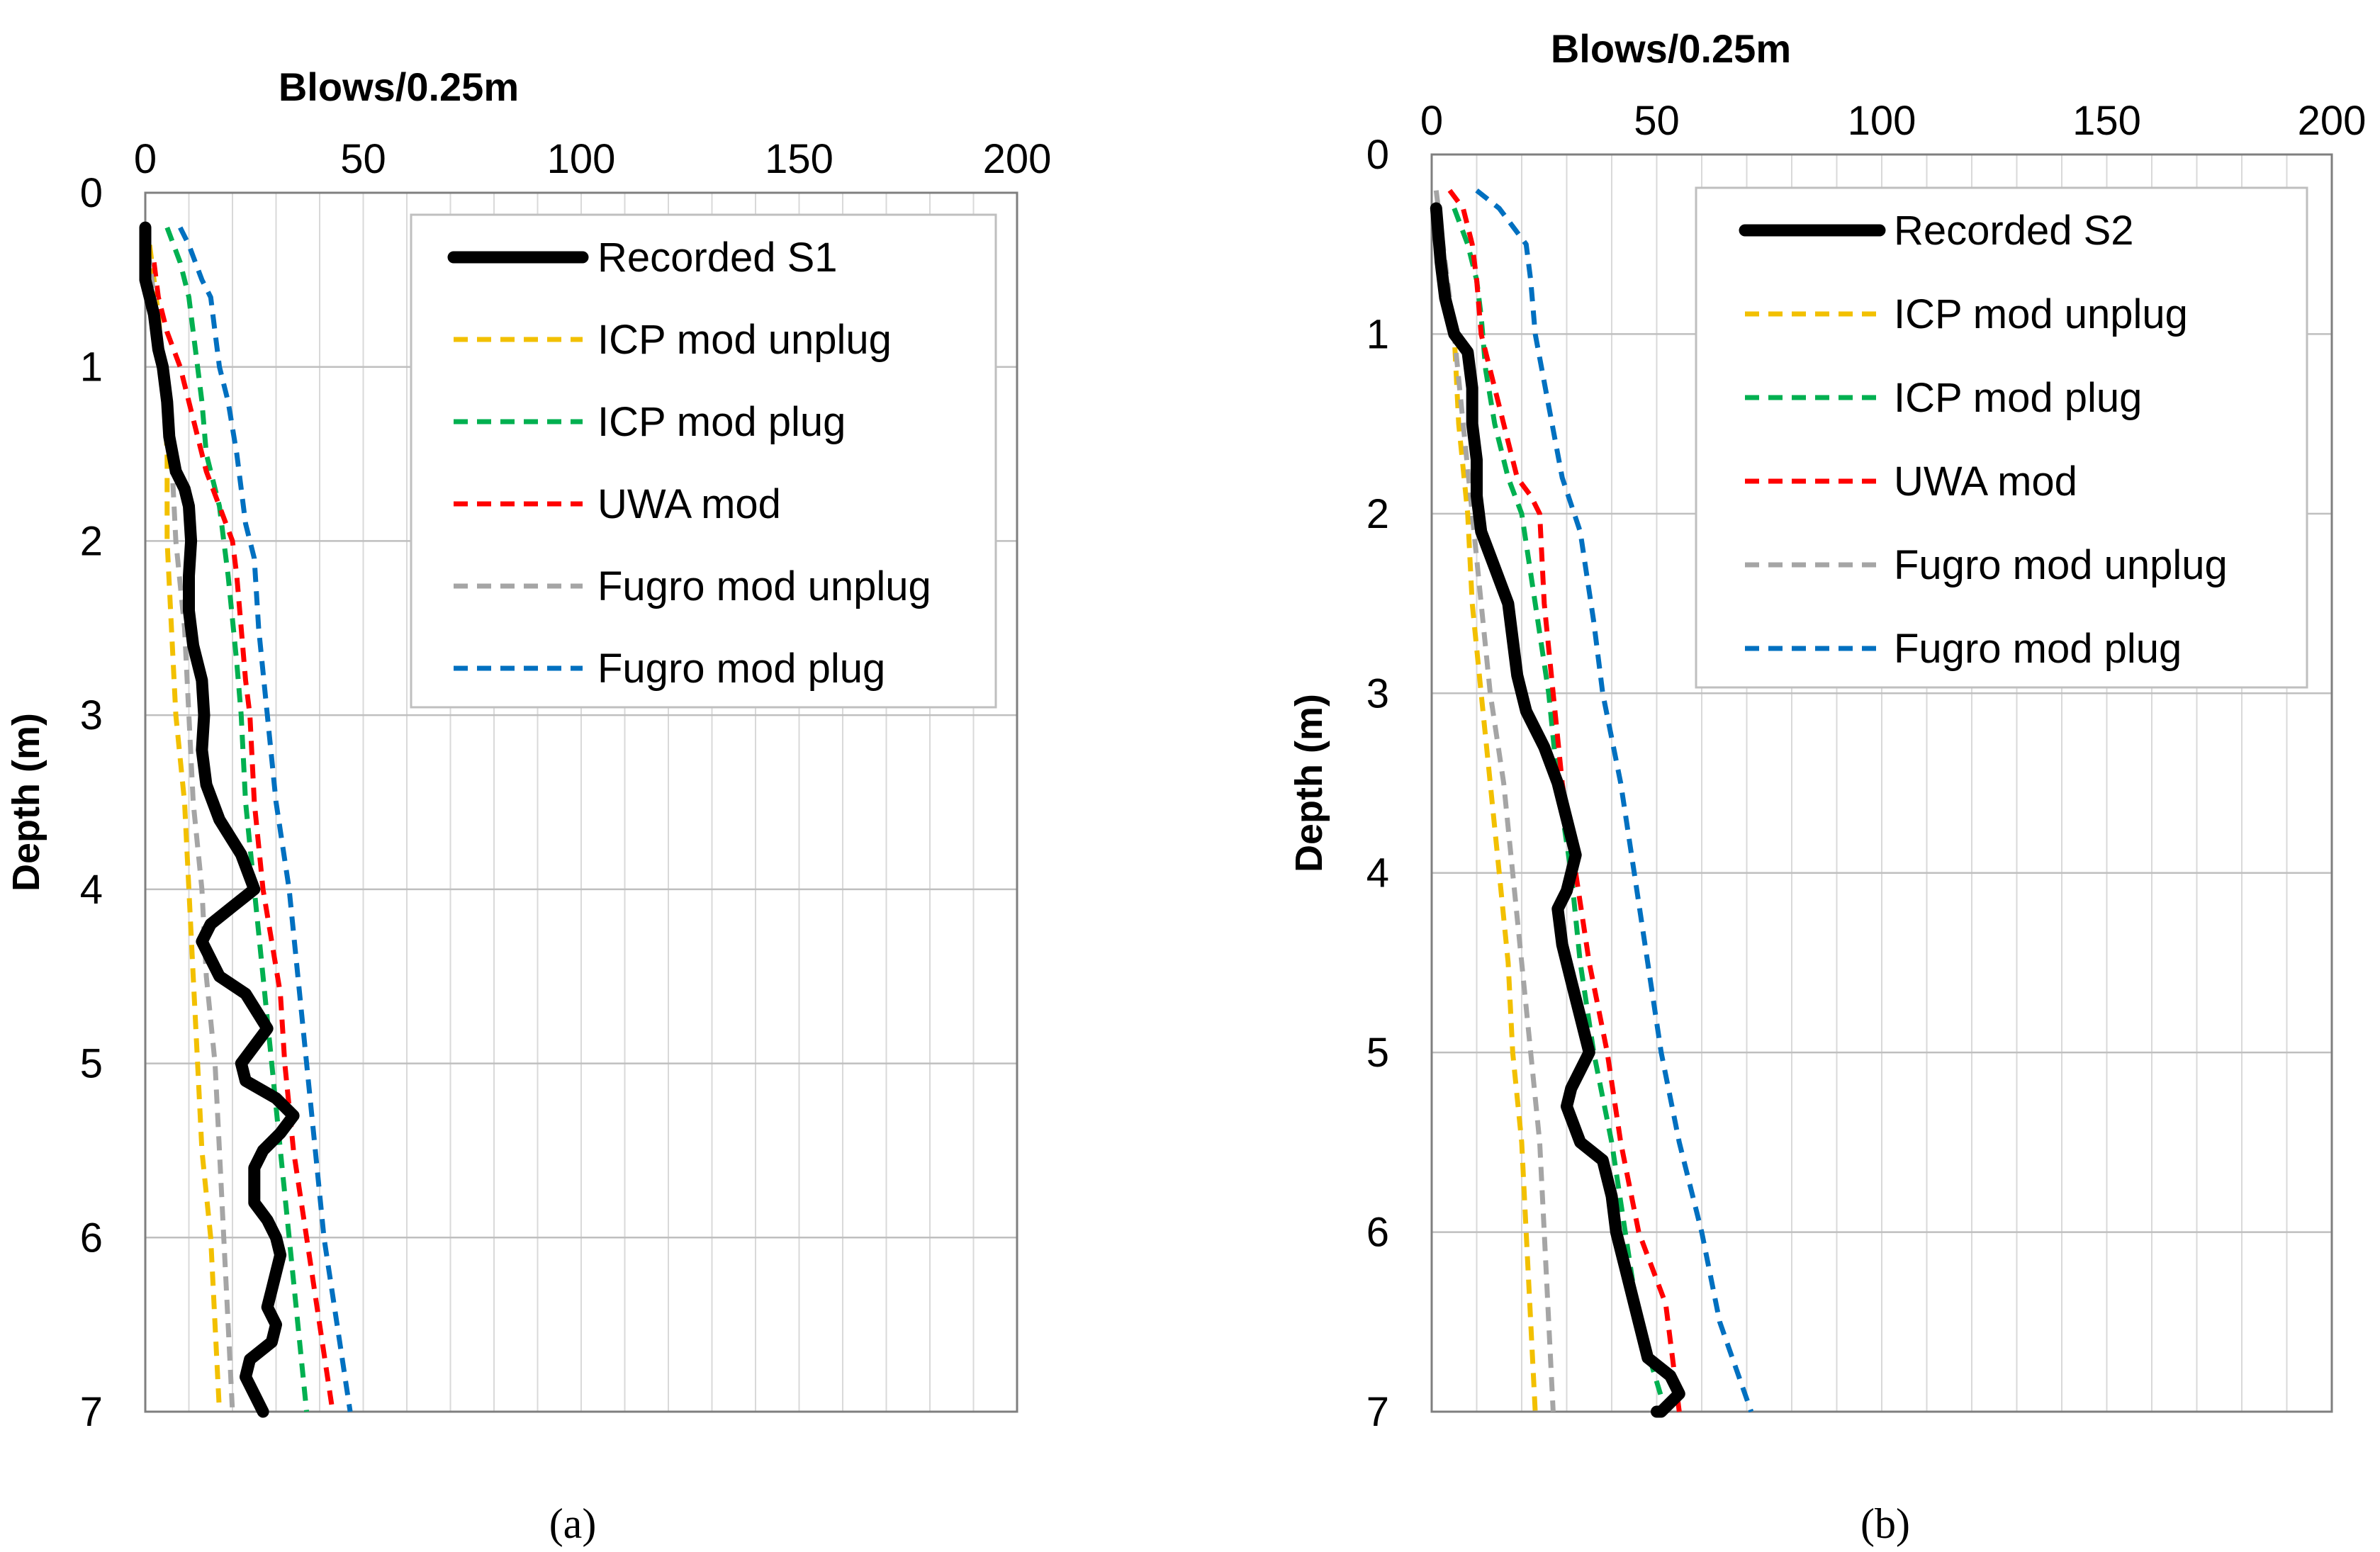  What do you see at coordinates (1486, 810) in the screenshot?
I see `series-line-icp-mod-unplug` at bounding box center [1486, 810].